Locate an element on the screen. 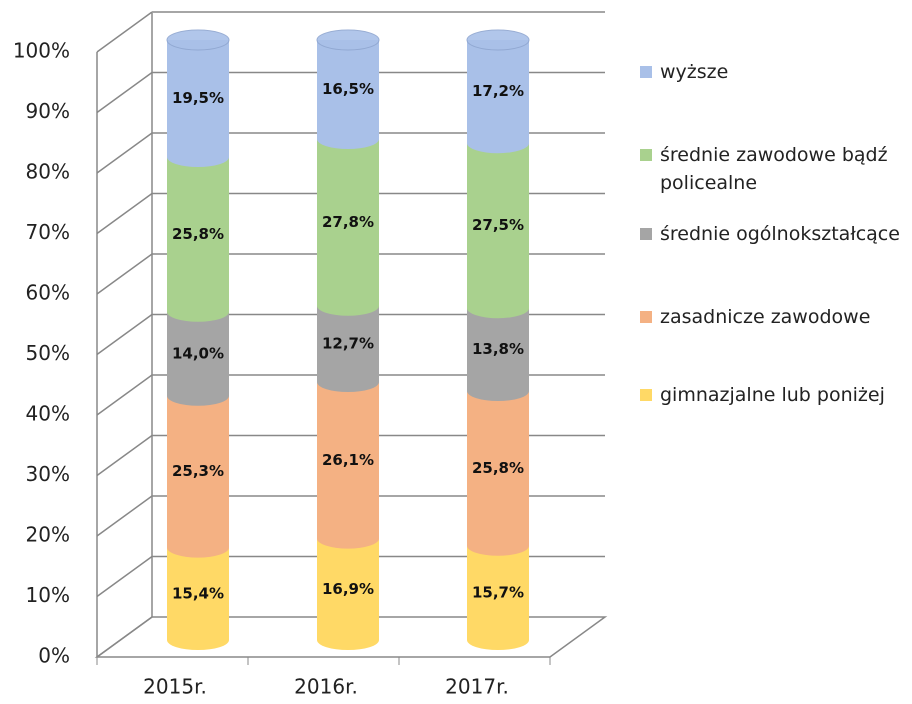  y-tick-label: 80% is located at coordinates (48, 172).